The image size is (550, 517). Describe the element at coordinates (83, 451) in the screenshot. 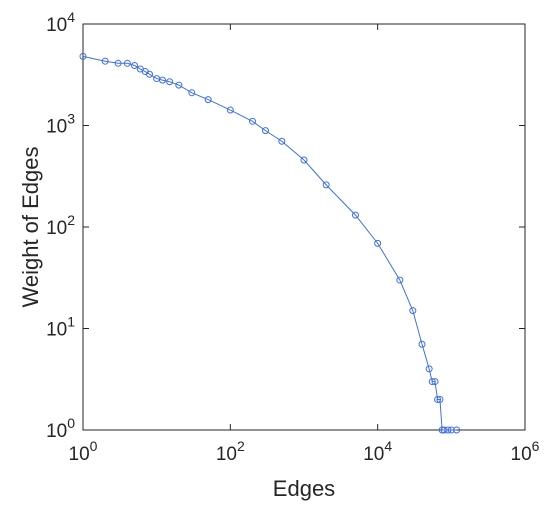

I see `x-tick-label: 10⁰` at that location.